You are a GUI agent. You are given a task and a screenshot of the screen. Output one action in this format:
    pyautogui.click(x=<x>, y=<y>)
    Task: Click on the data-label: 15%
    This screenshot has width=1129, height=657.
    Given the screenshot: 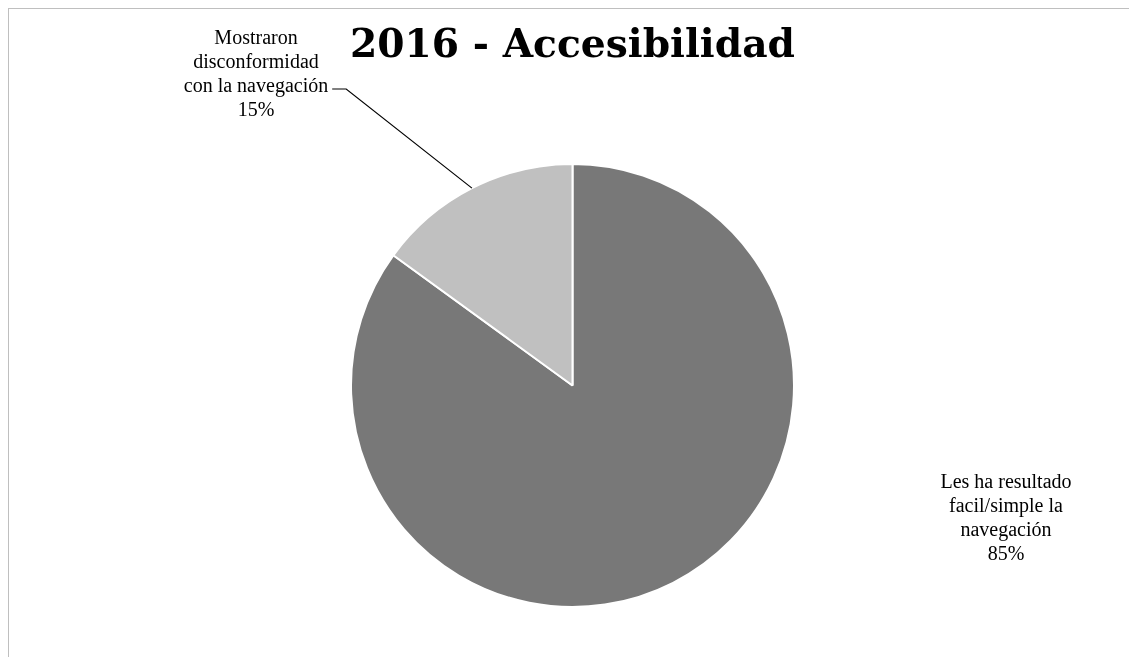 What is the action you would take?
    pyautogui.click(x=256, y=109)
    